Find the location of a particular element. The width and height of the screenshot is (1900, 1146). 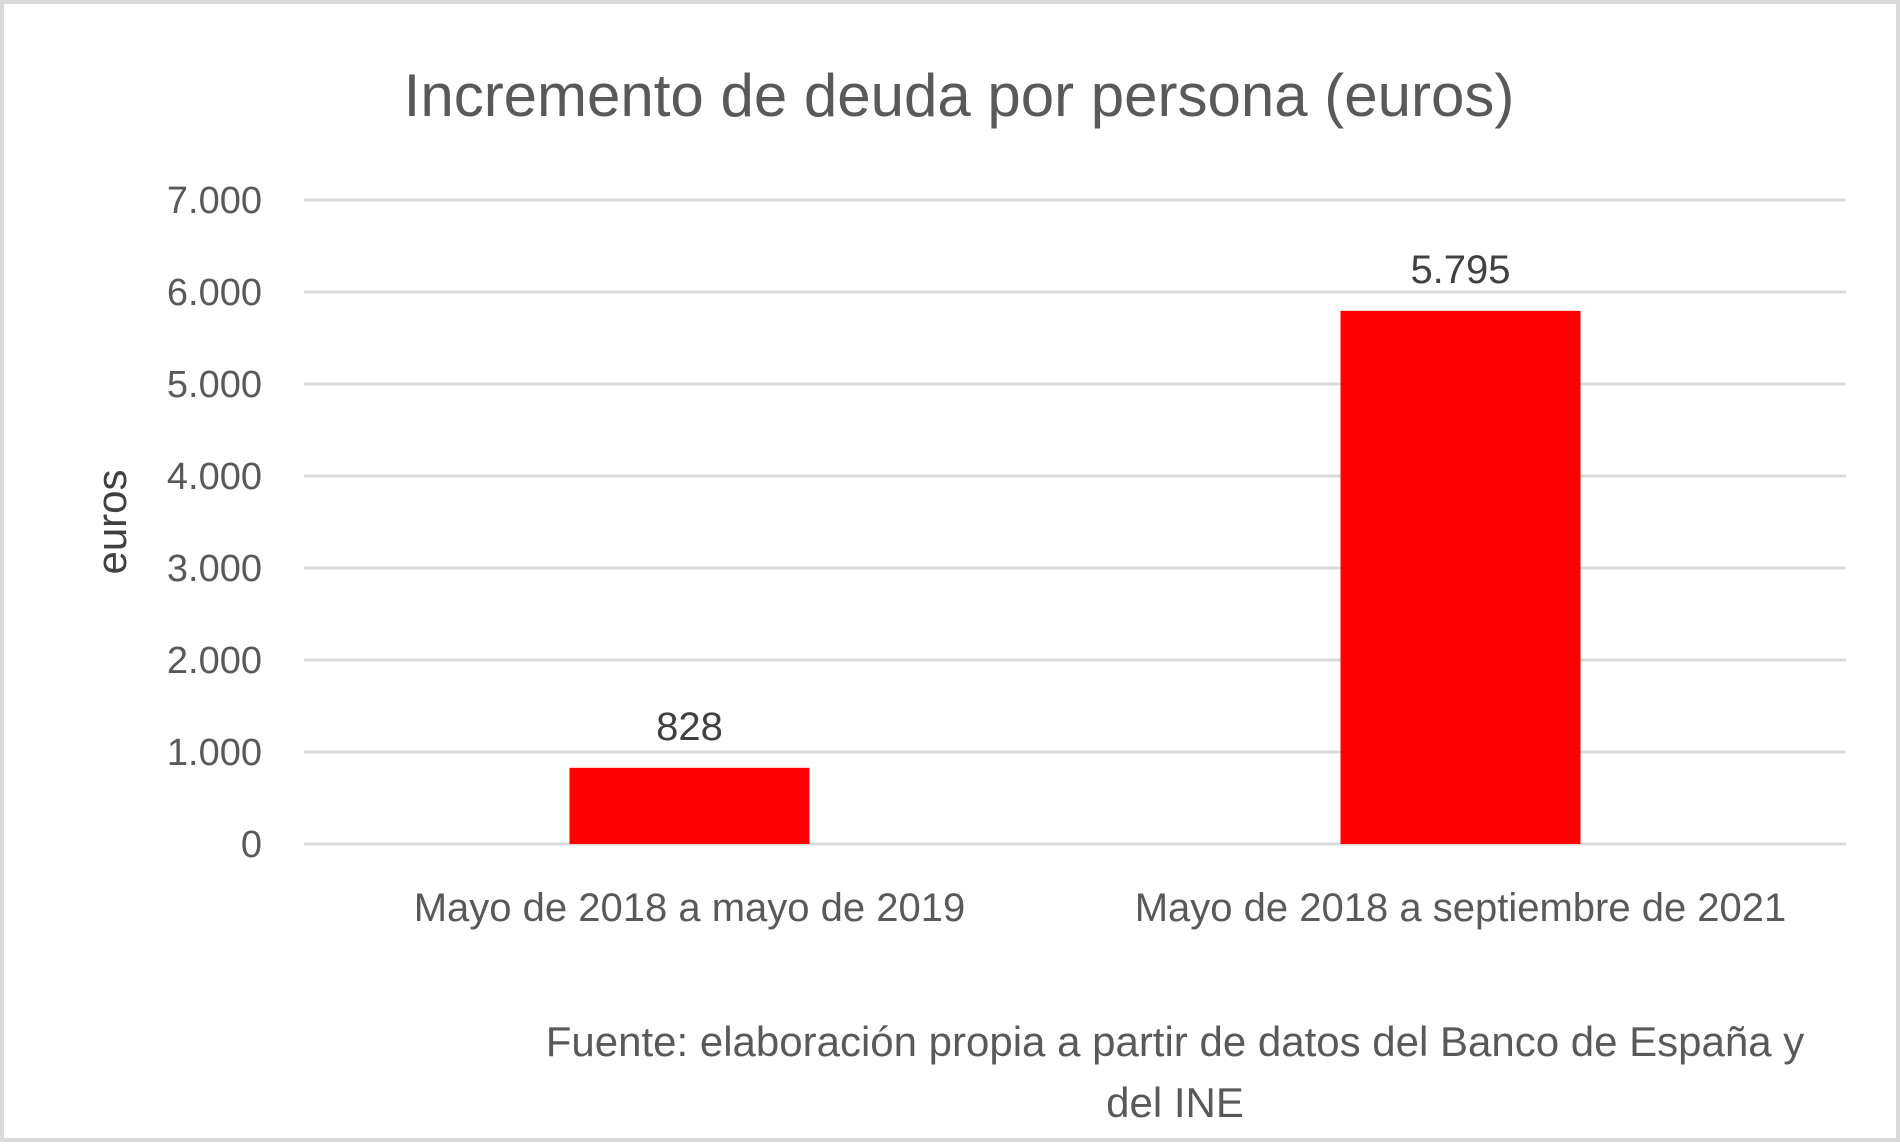

source-note-line-2: del INE is located at coordinates (1175, 1102).